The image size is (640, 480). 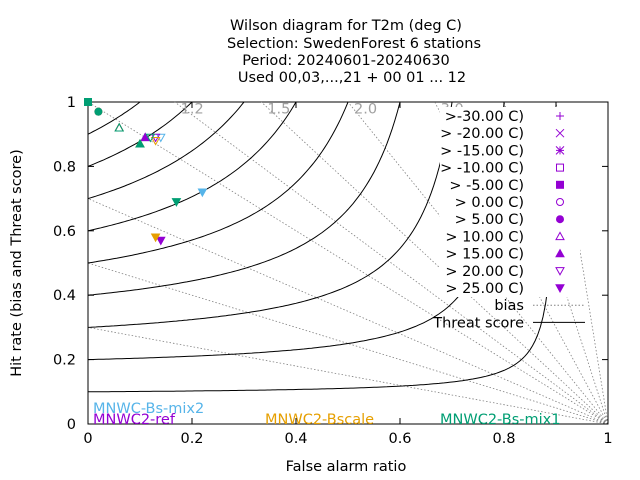 I want to click on legend-threshold-label: > 25.00 C), so click(x=484, y=289).